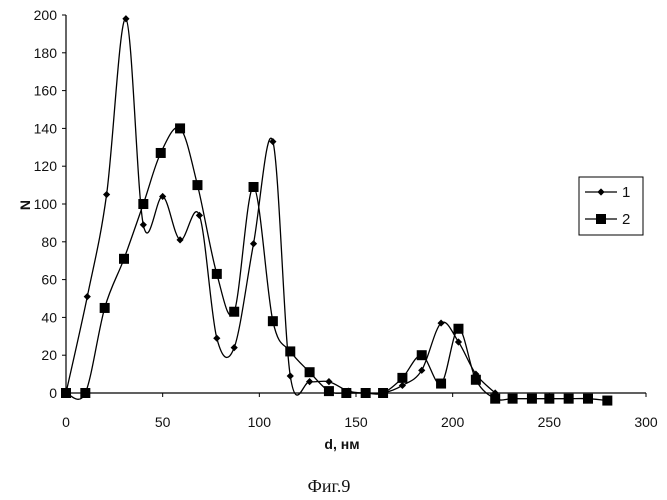 The image size is (667, 500). What do you see at coordinates (46, 204) in the screenshot?
I see `y-tick-label: 100` at bounding box center [46, 204].